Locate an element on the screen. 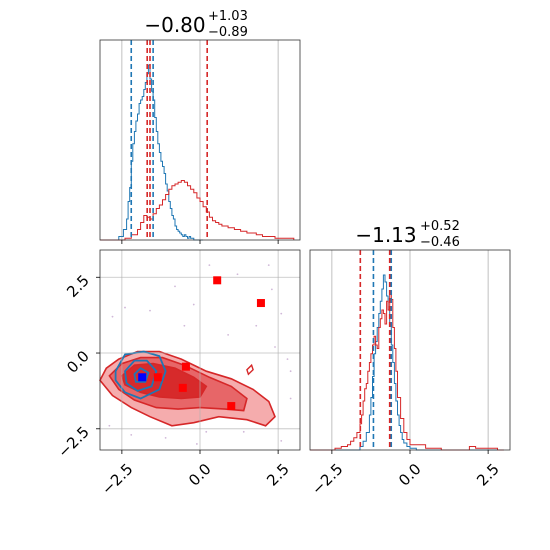 This screenshot has height=550, width=550. histogram-title-param1: −0.80 is located at coordinates (174, 25).